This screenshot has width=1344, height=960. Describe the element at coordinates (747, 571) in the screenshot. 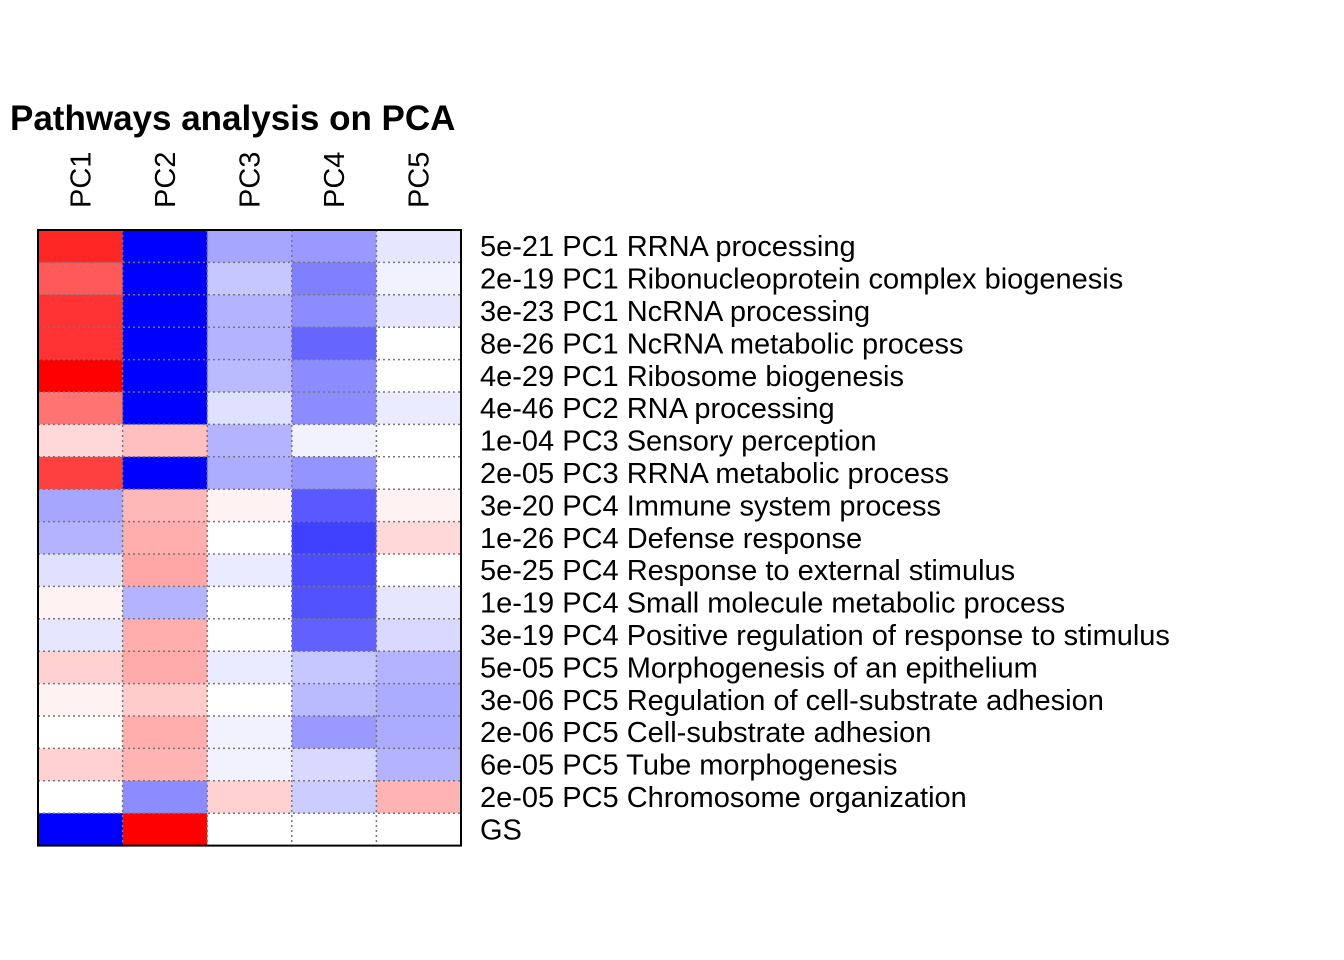

I see `row-label: 5e-25 PC4 Response to external stimulus` at that location.